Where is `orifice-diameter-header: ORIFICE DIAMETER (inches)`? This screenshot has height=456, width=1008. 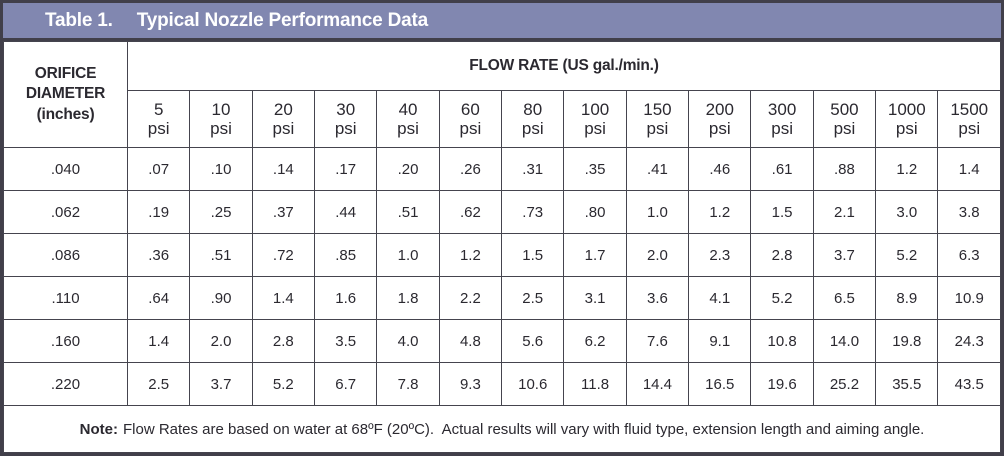 orifice-diameter-header: ORIFICE DIAMETER (inches) is located at coordinates (65, 94).